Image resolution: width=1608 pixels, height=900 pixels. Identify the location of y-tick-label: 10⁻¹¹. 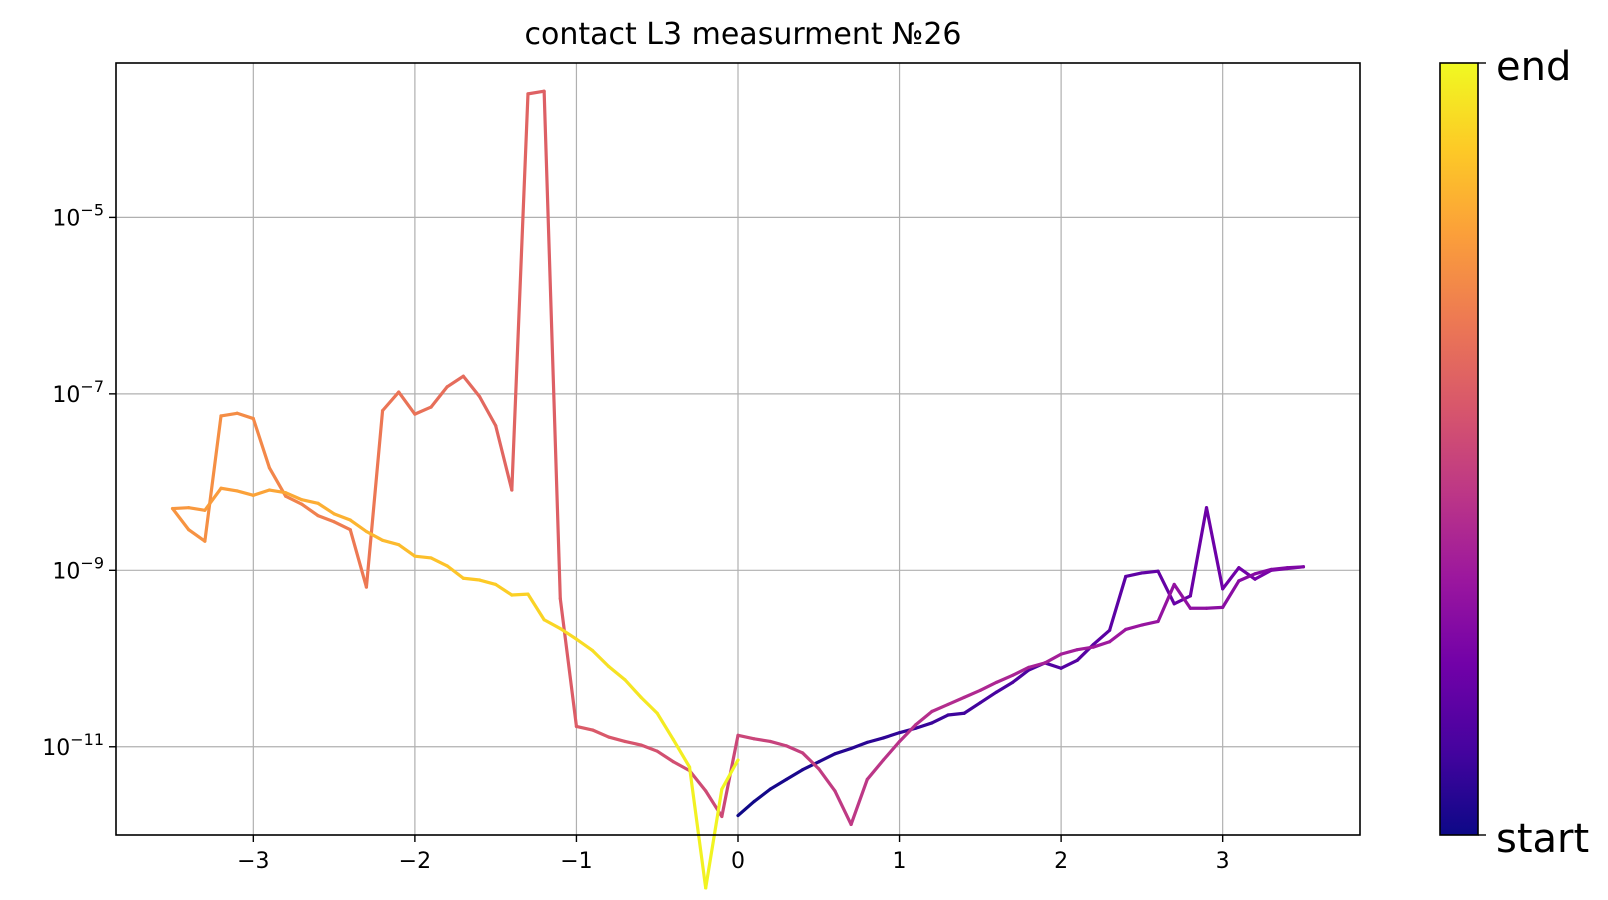
(73, 745).